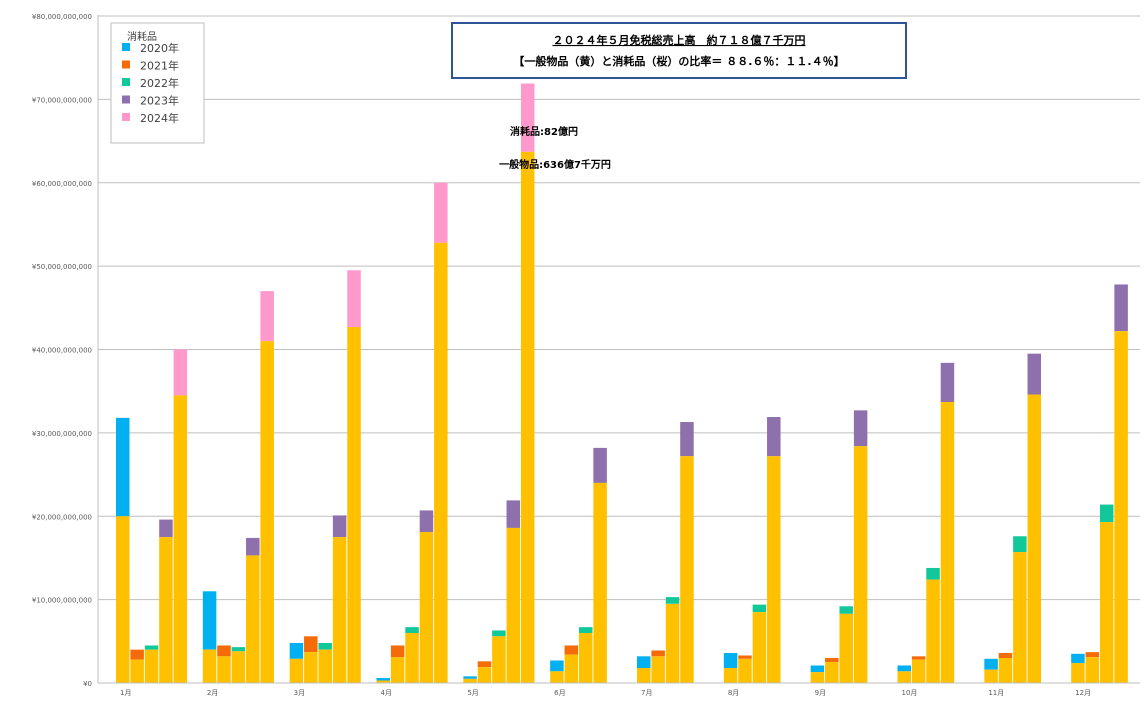 This screenshot has height=708, width=1146. Describe the element at coordinates (412, 657) in the screenshot. I see `bar-general-2022年-4月` at that location.